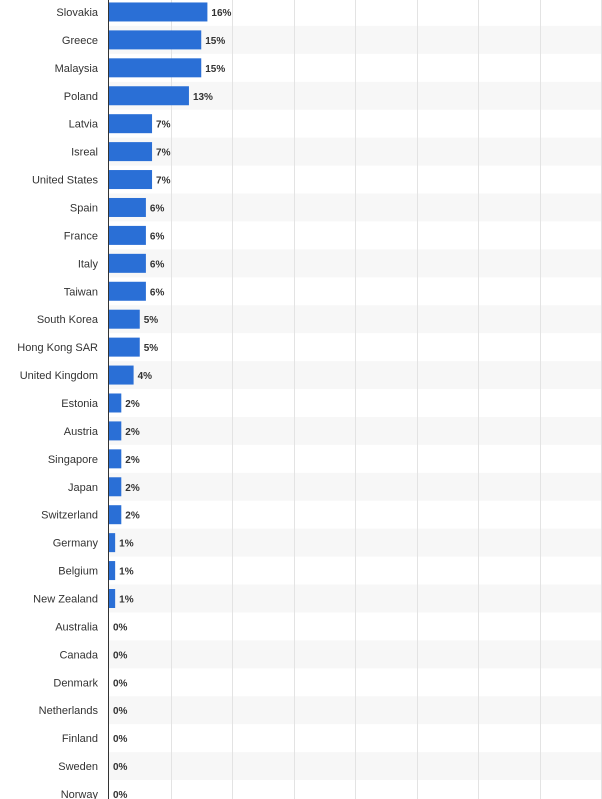  Describe the element at coordinates (81, 432) in the screenshot. I see `category-label: Austria` at that location.